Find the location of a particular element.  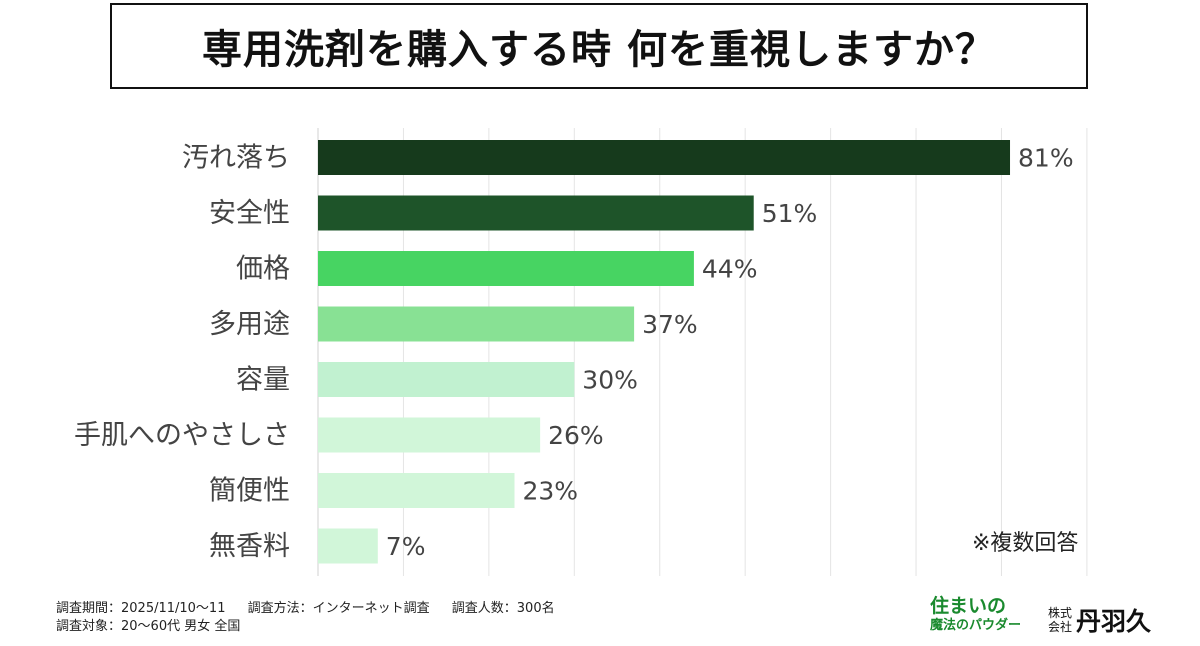

category-label: 汚れ落ち is located at coordinates (236, 158).